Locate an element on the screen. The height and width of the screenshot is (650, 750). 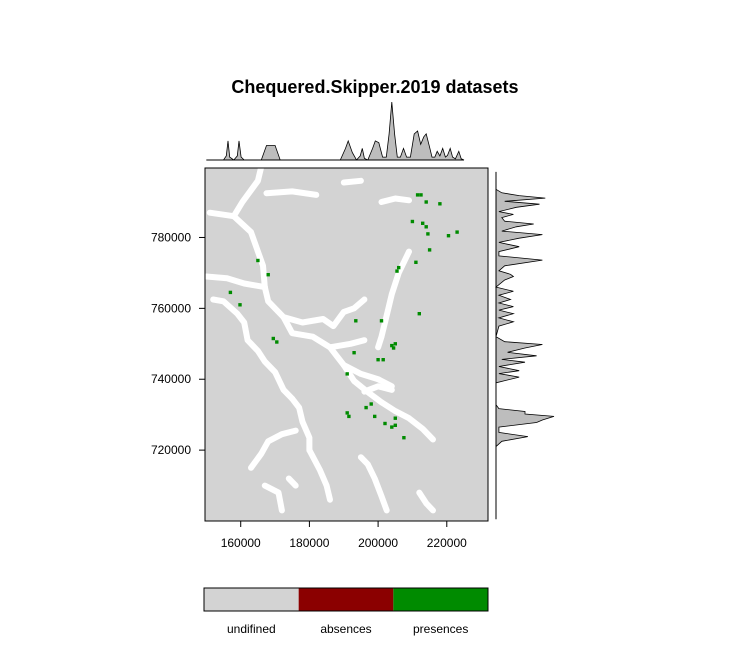
legend-label: undifined is located at coordinates (251, 629).